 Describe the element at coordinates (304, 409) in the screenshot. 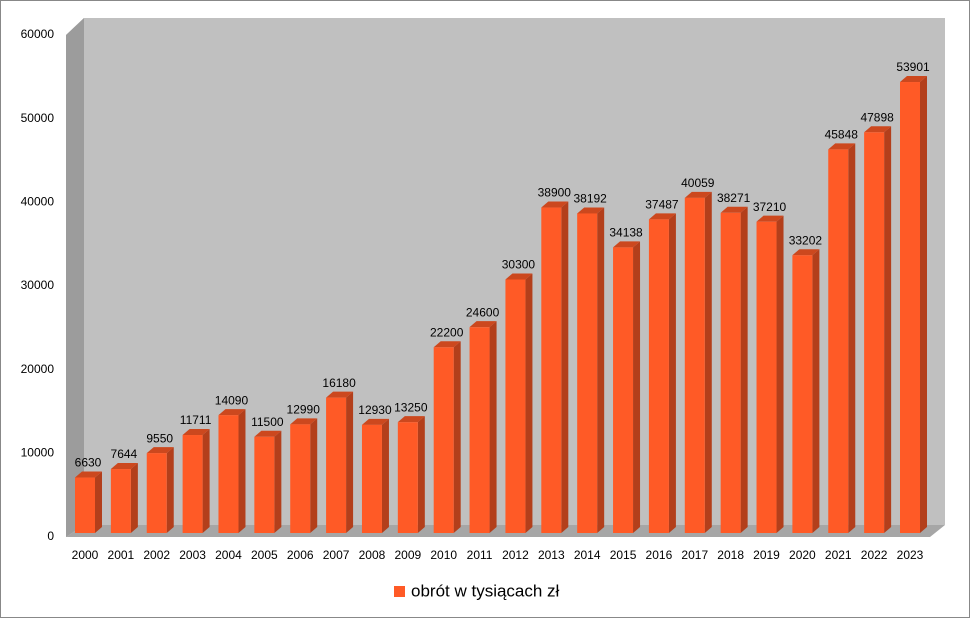

I see `value-label: 12990` at that location.